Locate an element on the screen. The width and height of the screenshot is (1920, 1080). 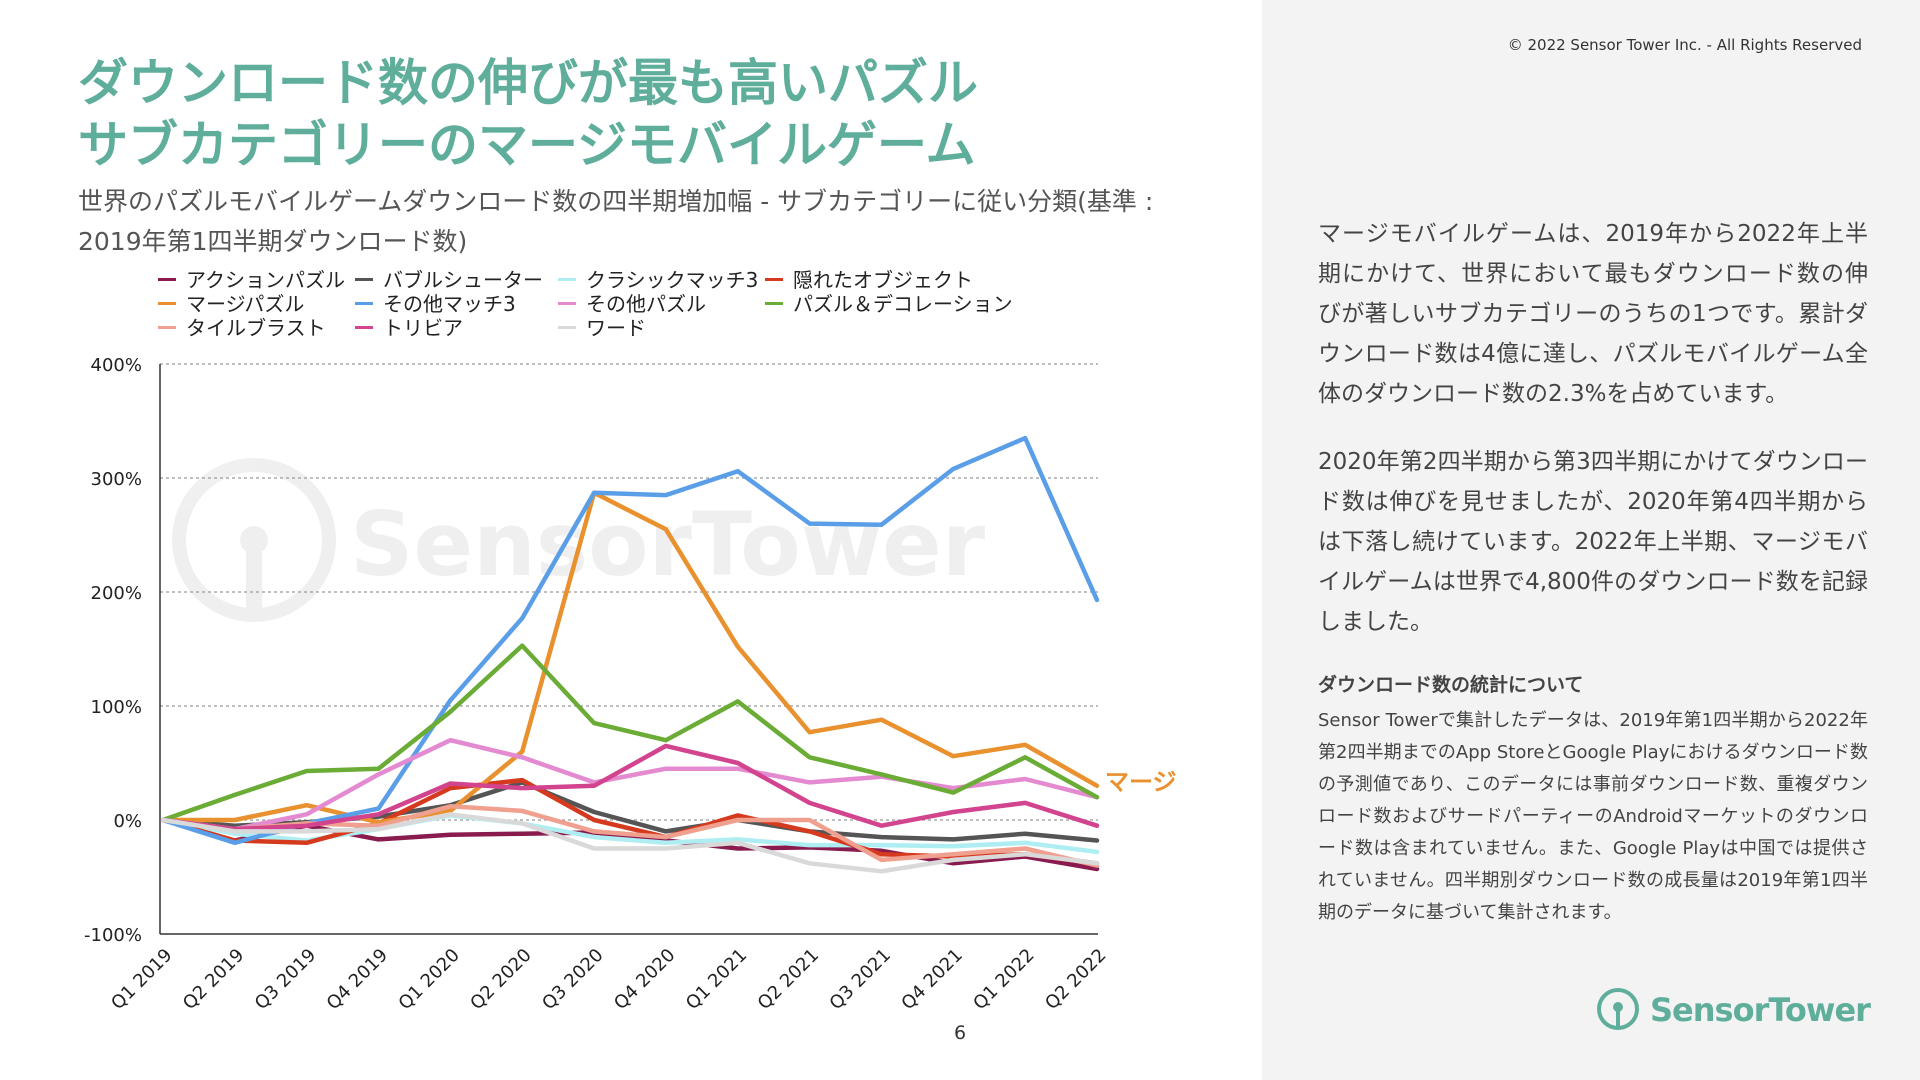
legend-item: マージパズル is located at coordinates (231, 304).